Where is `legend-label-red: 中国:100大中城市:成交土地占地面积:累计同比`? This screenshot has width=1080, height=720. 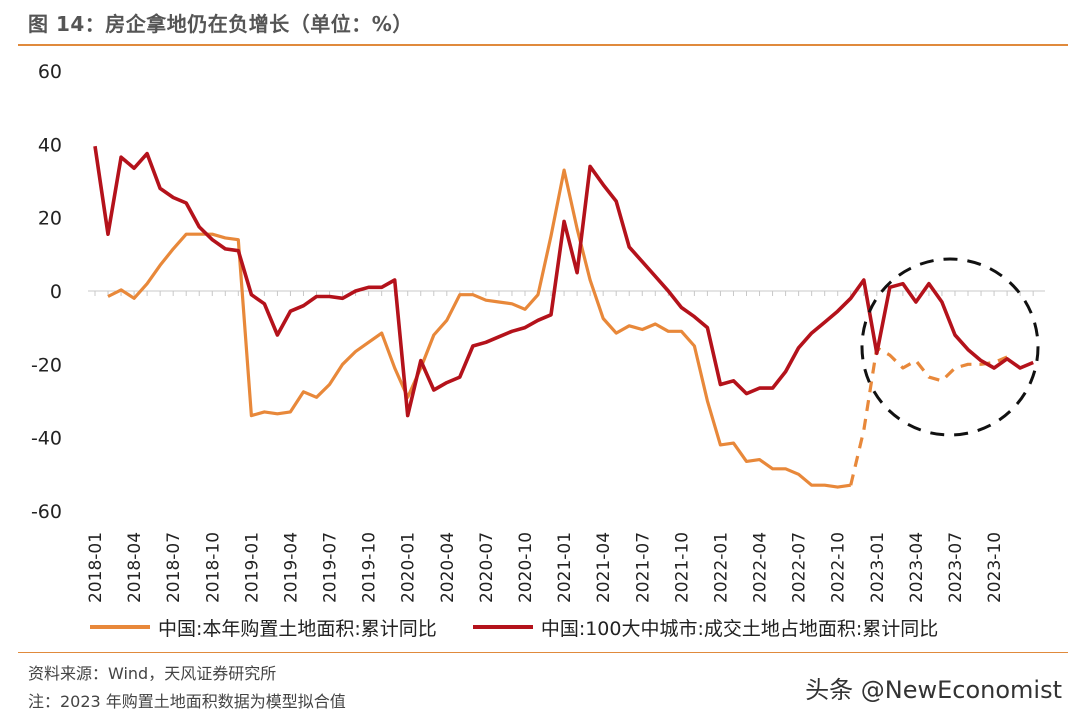
legend-label-red: 中国:100大中城市:成交土地占地面积:累计同比 is located at coordinates (739, 628).